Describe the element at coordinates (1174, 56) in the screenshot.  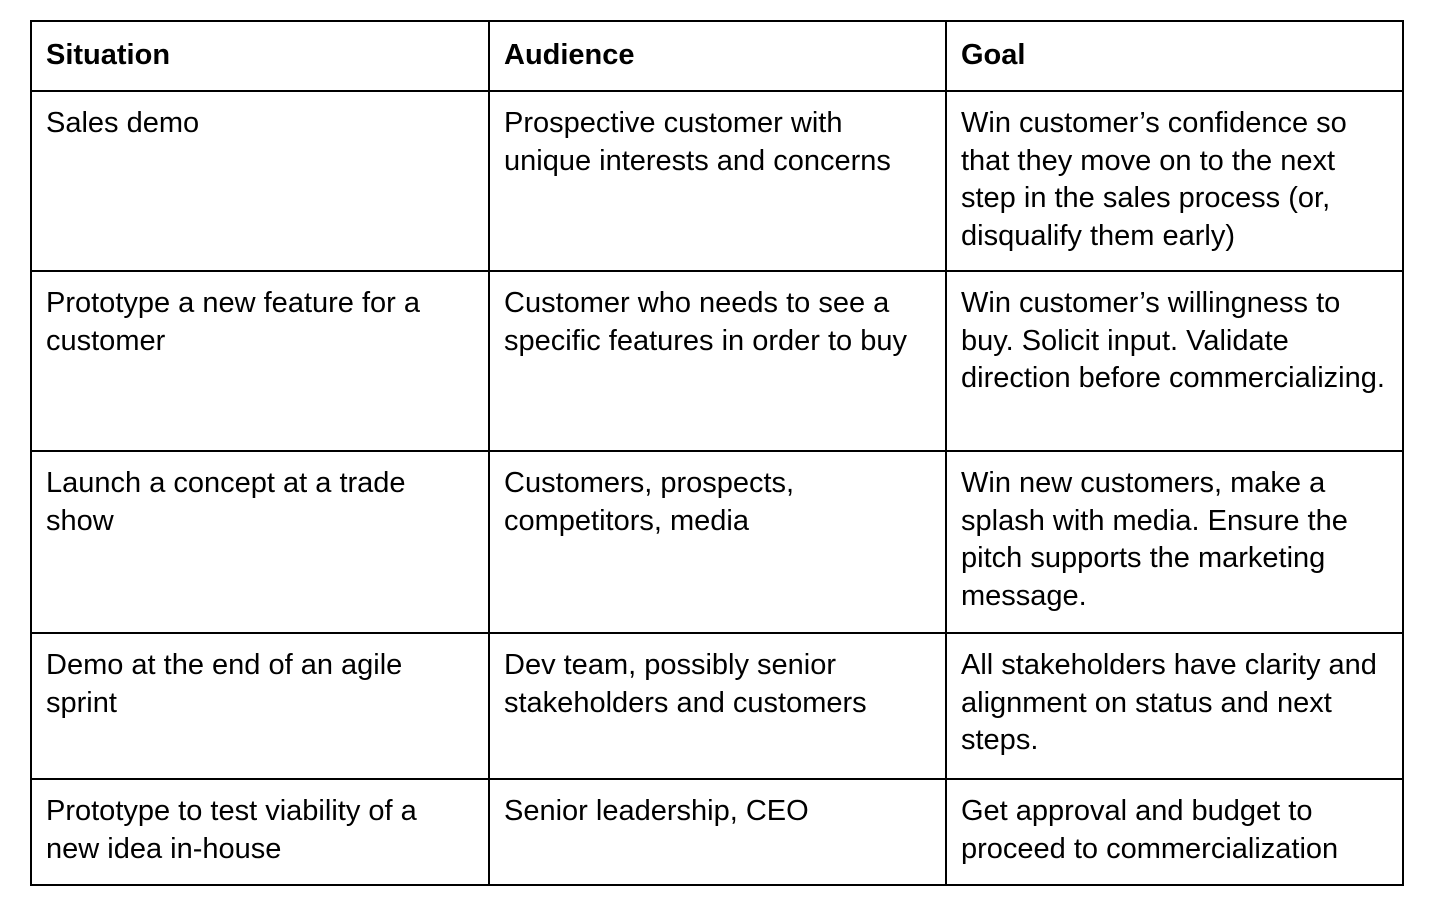
I see `header-goal: Goal` at that location.